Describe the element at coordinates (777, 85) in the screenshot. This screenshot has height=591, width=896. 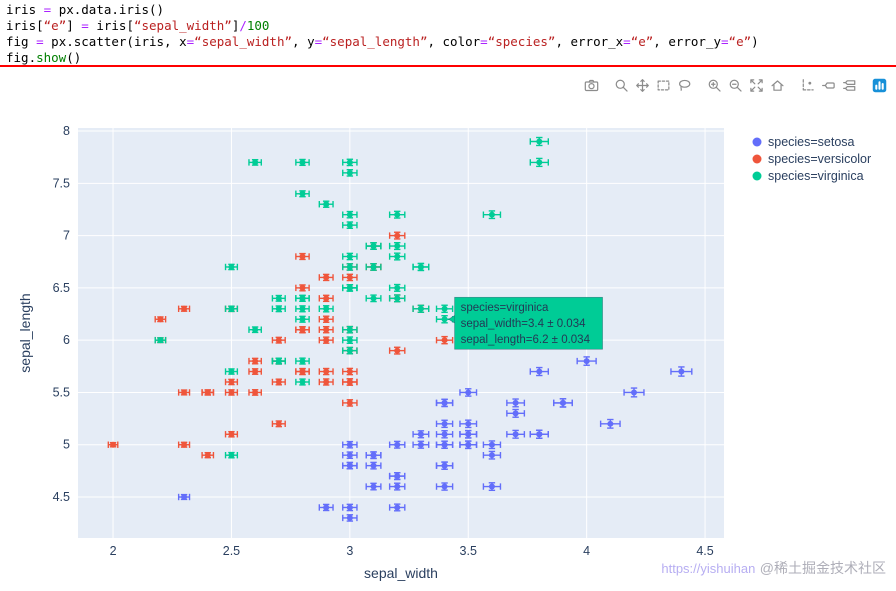
I see `reset-axes-icon` at that location.